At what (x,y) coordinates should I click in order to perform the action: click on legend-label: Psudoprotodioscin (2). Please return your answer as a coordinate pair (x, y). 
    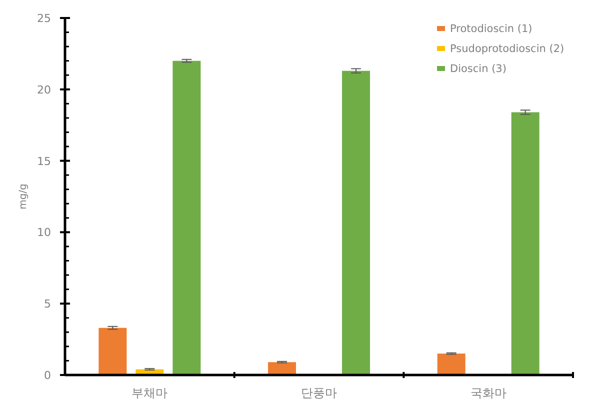
    Looking at the image, I should click on (507, 49).